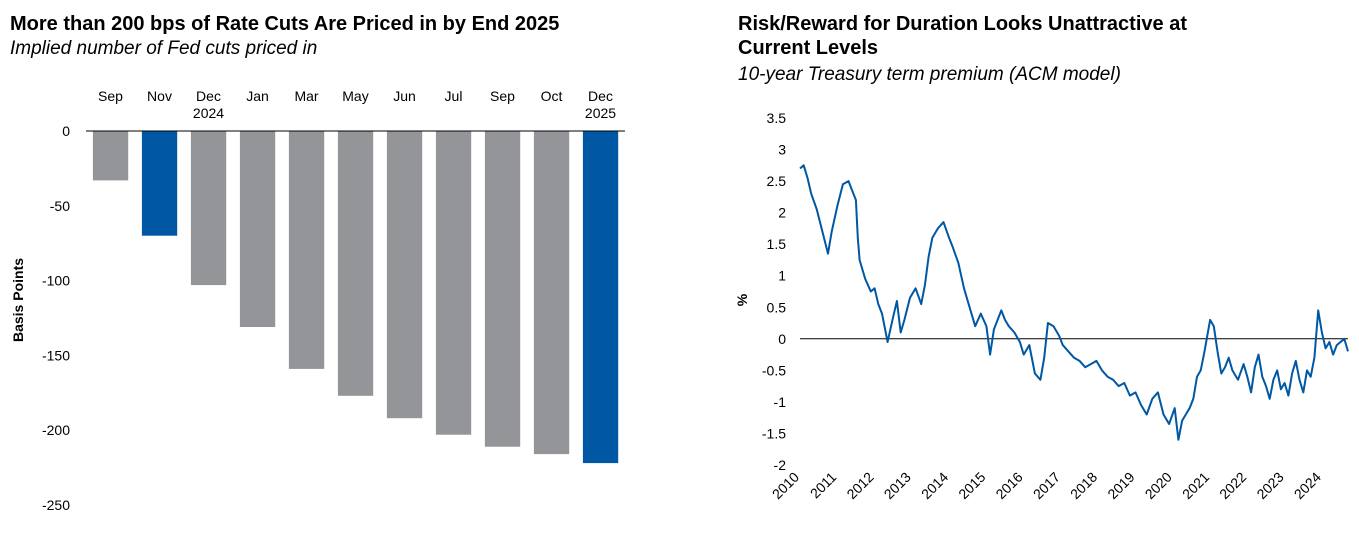 The height and width of the screenshot is (534, 1359). What do you see at coordinates (454, 96) in the screenshot?
I see `x-tick-label: Jul` at bounding box center [454, 96].